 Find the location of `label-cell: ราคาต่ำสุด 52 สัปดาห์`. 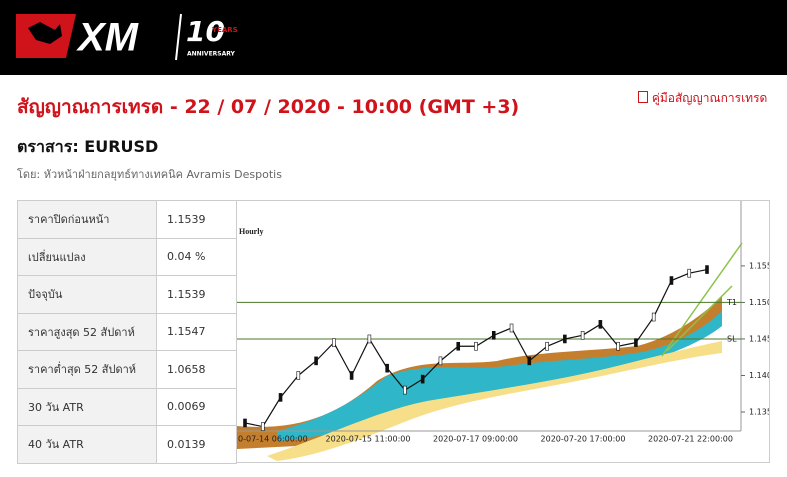

label-cell: ราคาต่ำสุด 52 สัปดาห์ is located at coordinates (87, 369).